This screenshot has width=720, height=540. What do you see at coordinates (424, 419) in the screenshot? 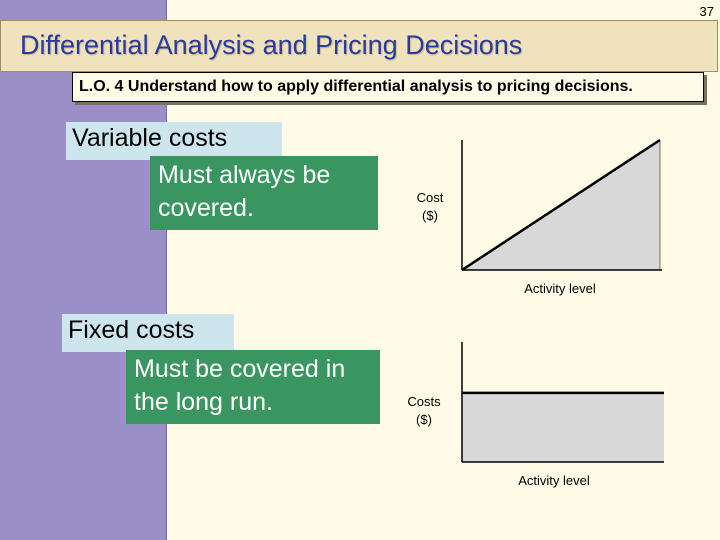
I see `fixed-chart-ylabel-line2: ($)` at bounding box center [424, 419].